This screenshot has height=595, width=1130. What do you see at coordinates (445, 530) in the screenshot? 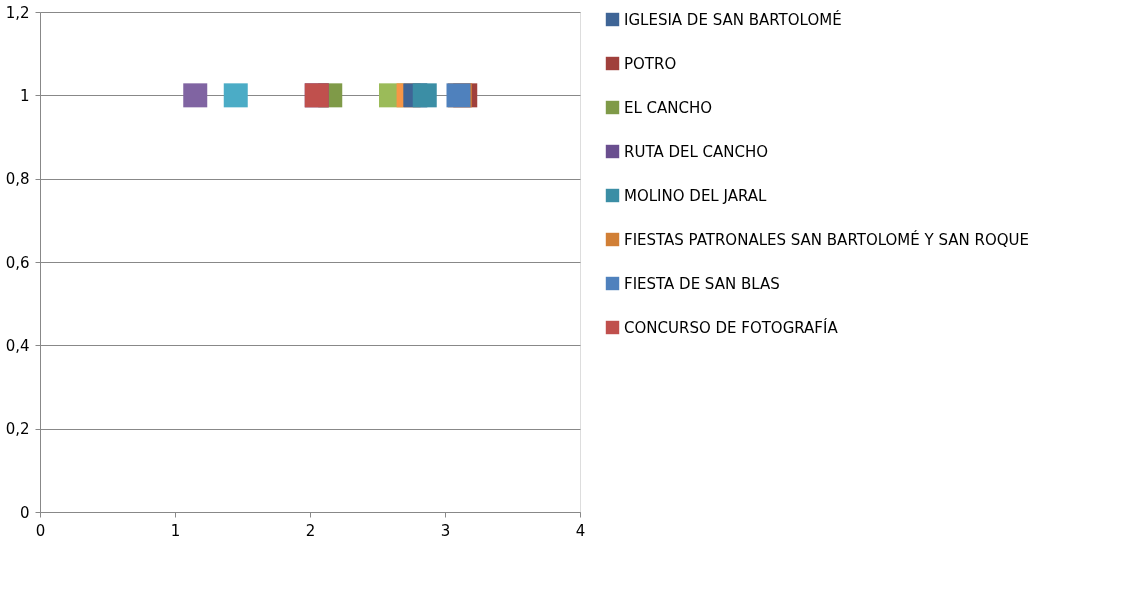
I see `x-tick-label: 3` at bounding box center [445, 530].